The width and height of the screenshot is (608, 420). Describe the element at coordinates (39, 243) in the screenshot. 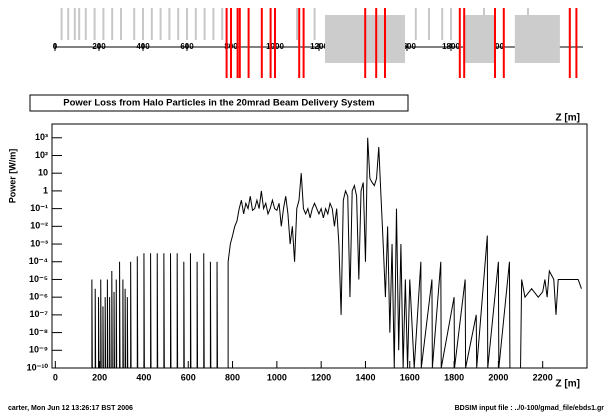

I see `y-tick-label: 10⁻³` at that location.